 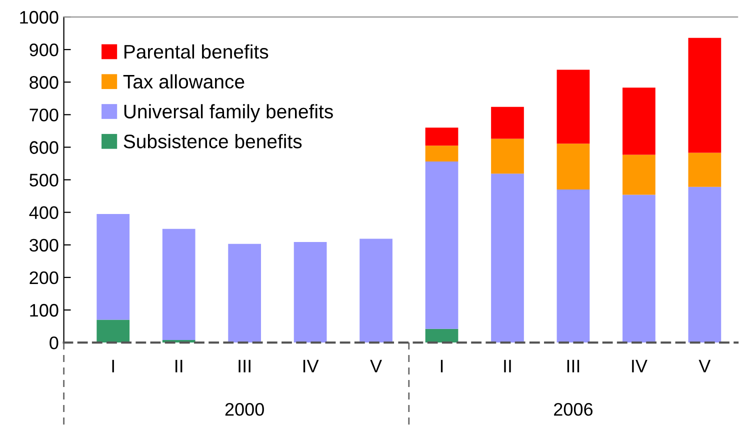 I want to click on text: 2006, so click(x=573, y=409).